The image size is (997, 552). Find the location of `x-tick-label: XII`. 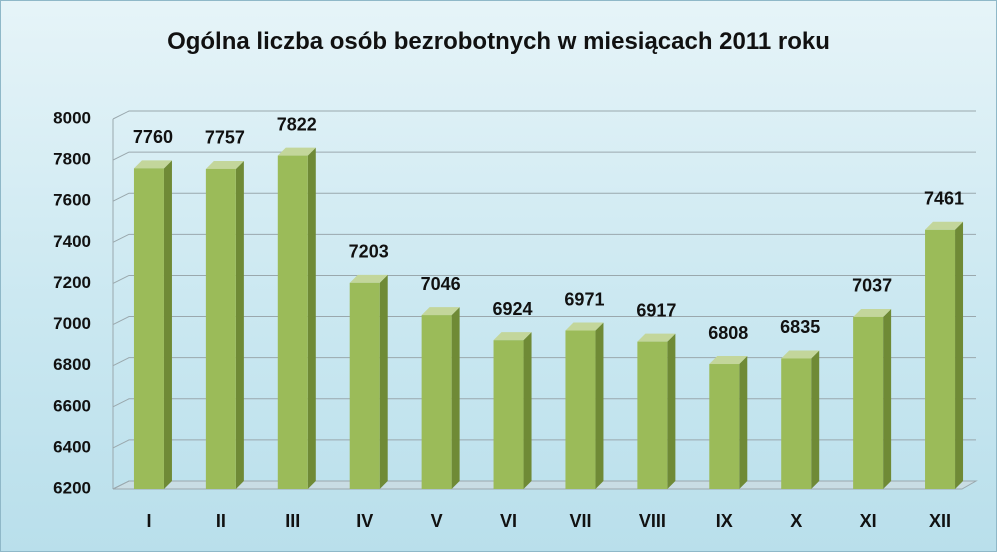

x-tick-label: XII is located at coordinates (940, 521).